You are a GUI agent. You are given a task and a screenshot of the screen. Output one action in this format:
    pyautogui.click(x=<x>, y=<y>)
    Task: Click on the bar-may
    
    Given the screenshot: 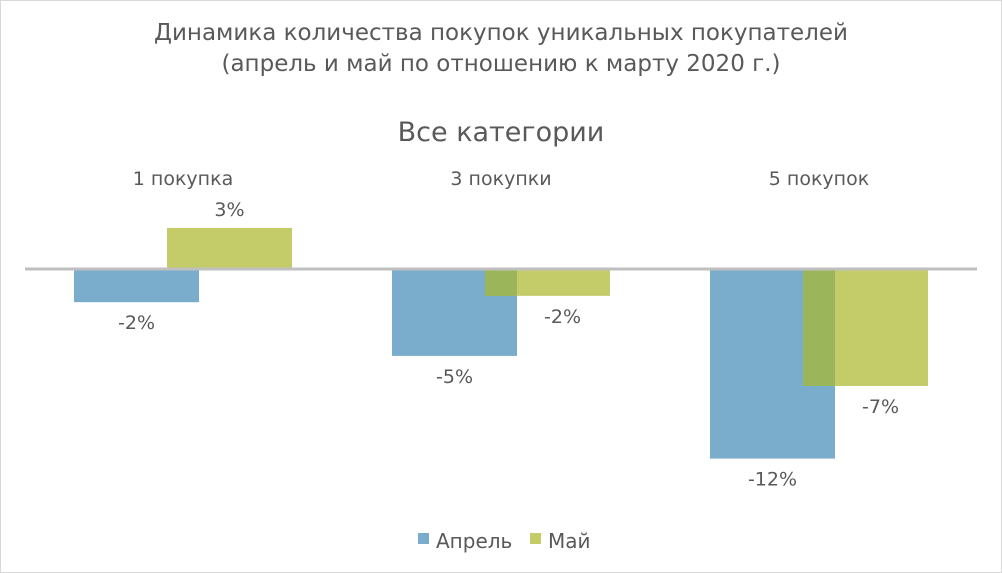 What is the action you would take?
    pyautogui.click(x=229, y=248)
    